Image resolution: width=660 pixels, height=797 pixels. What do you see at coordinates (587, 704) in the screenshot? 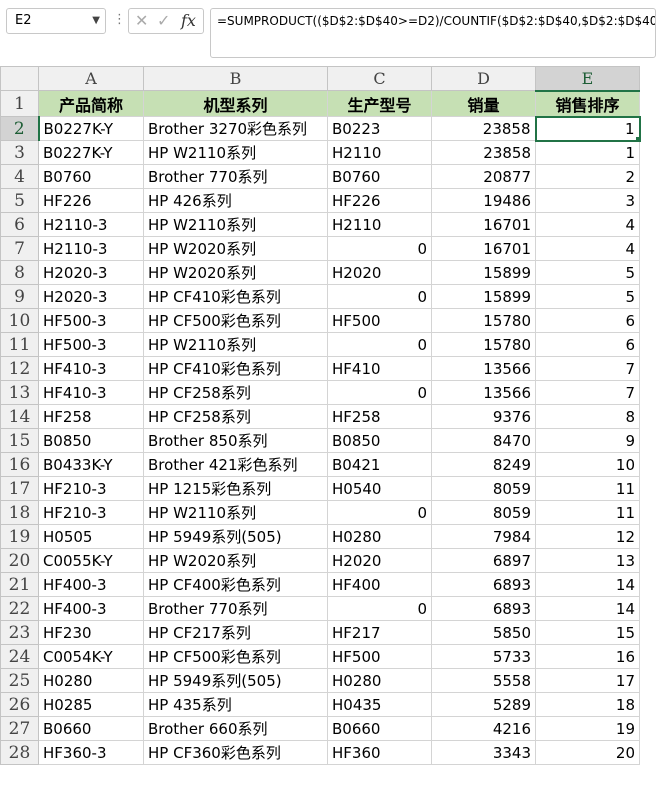
I see `cell: 18` at bounding box center [587, 704].